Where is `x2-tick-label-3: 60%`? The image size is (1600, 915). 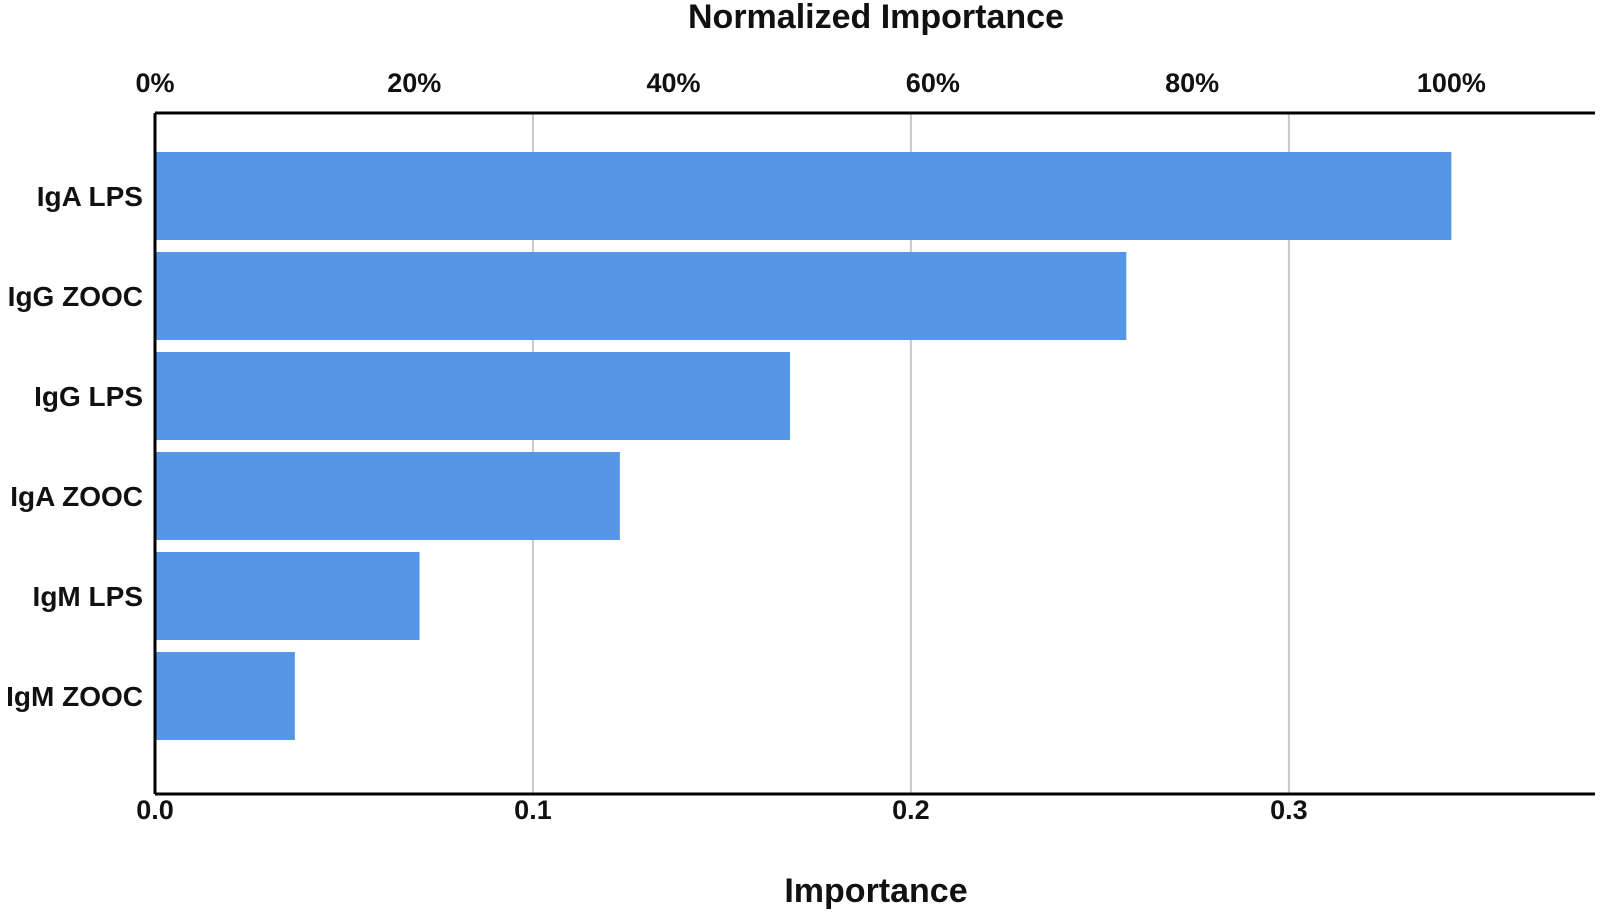 x2-tick-label-3: 60% is located at coordinates (933, 83).